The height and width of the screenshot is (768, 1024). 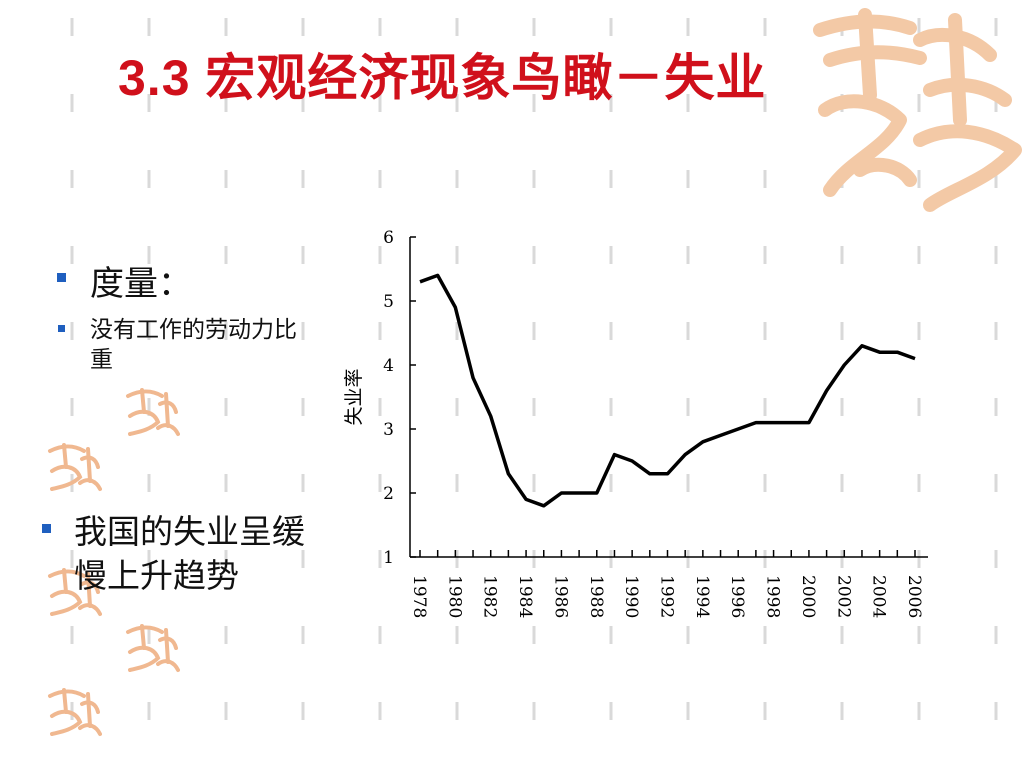 What do you see at coordinates (737, 596) in the screenshot?
I see `x-tick-label: 1996` at bounding box center [737, 596].